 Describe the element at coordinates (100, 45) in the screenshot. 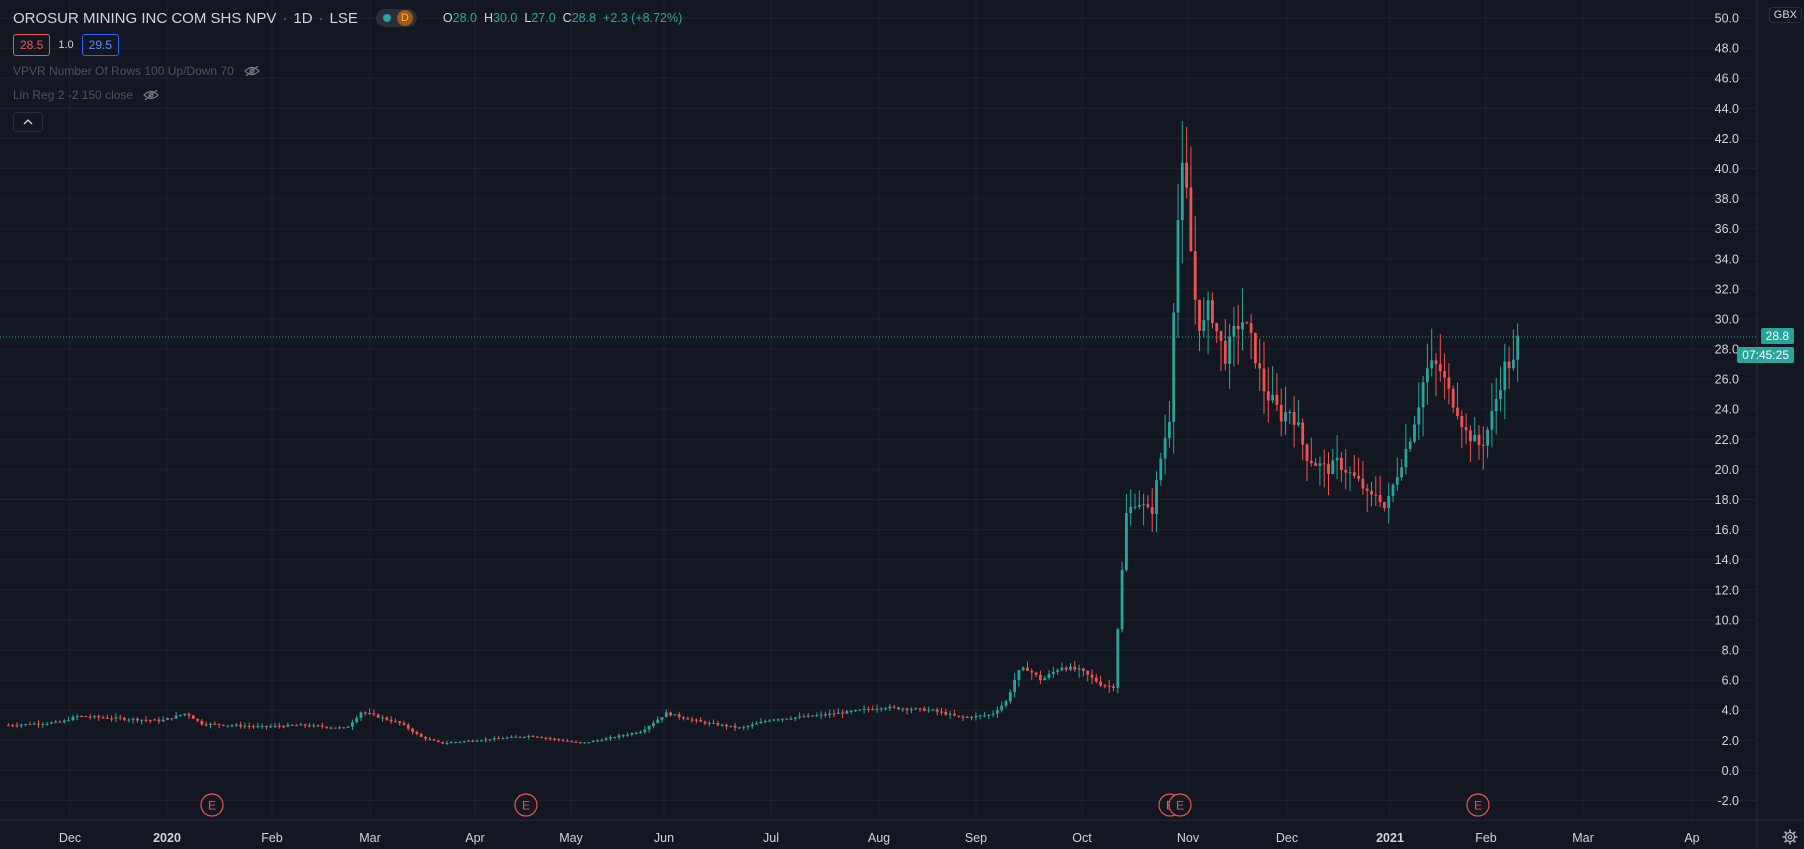

I see `ask-button: 29.5` at that location.